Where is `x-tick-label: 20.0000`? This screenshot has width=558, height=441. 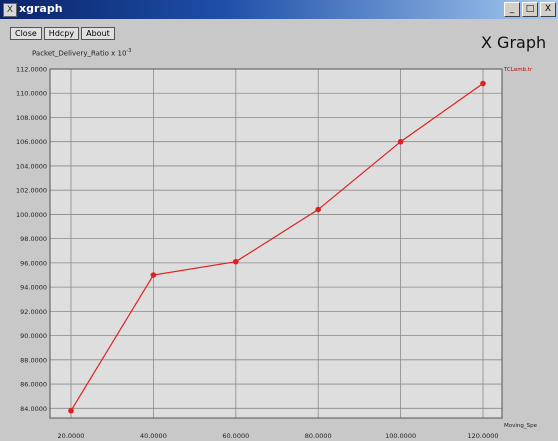 x-tick-label: 20.0000 is located at coordinates (71, 436).